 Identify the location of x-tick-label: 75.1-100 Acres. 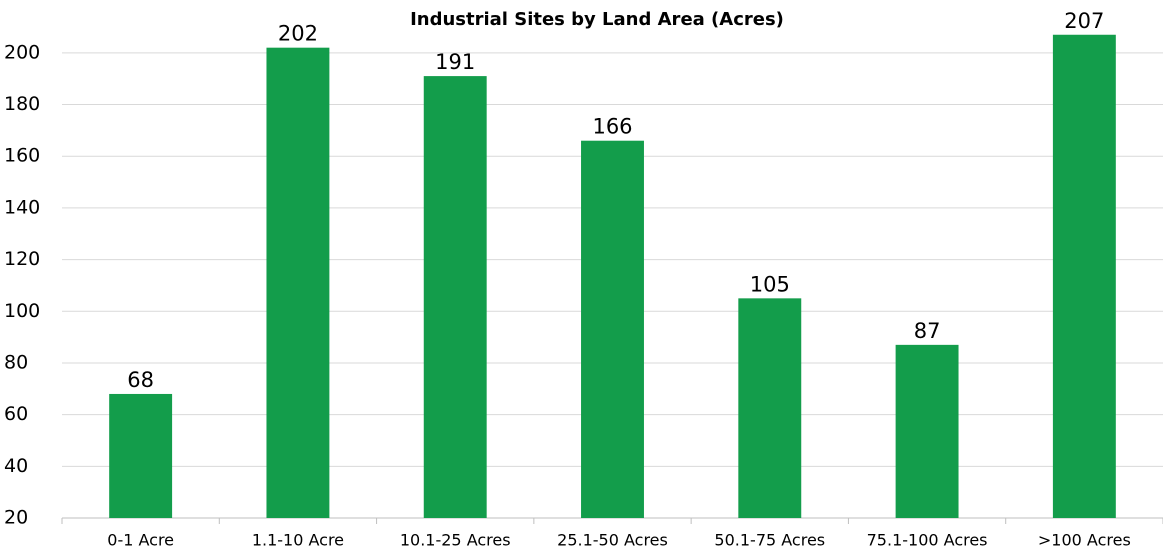
(927, 540).